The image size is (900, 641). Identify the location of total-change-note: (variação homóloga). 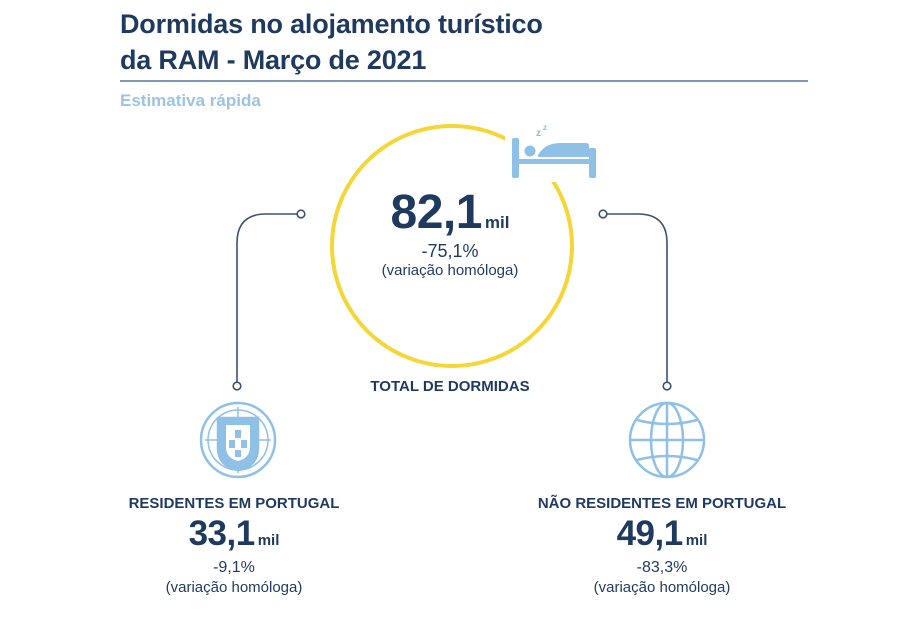
(450, 270).